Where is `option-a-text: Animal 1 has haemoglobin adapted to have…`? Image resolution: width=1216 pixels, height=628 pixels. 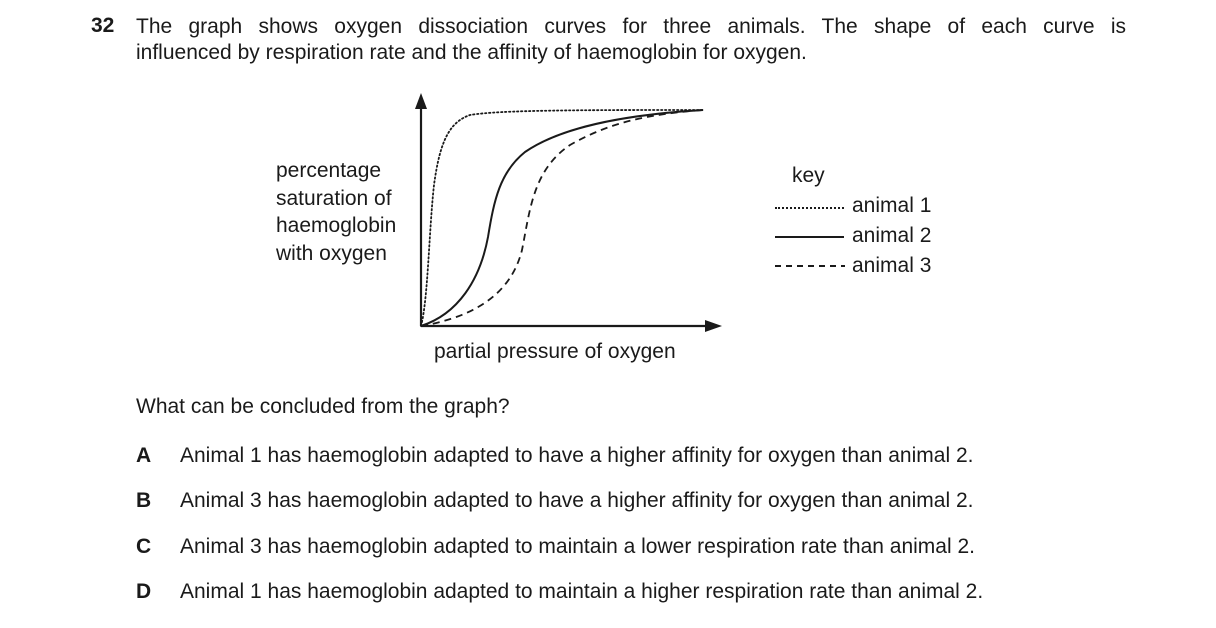
option-a-text: Animal 1 has haemoglobin adapted to have… is located at coordinates (577, 455).